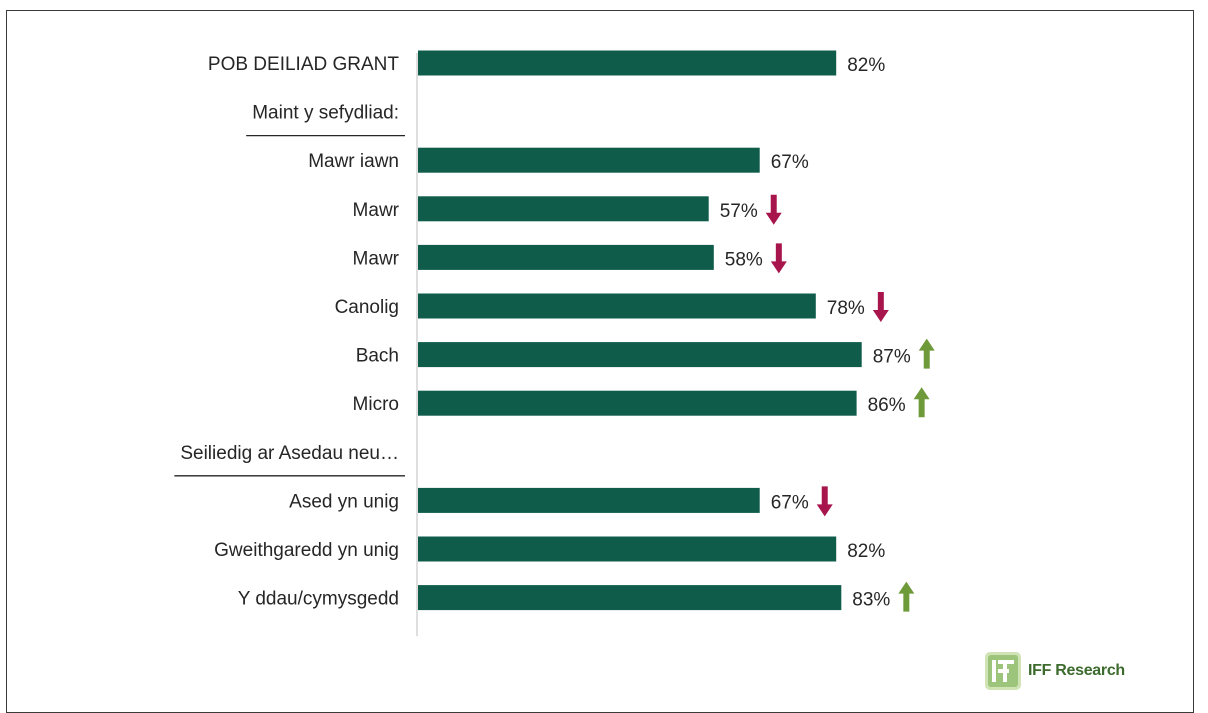 The height and width of the screenshot is (713, 1208). I want to click on data-label: 78%, so click(846, 308).